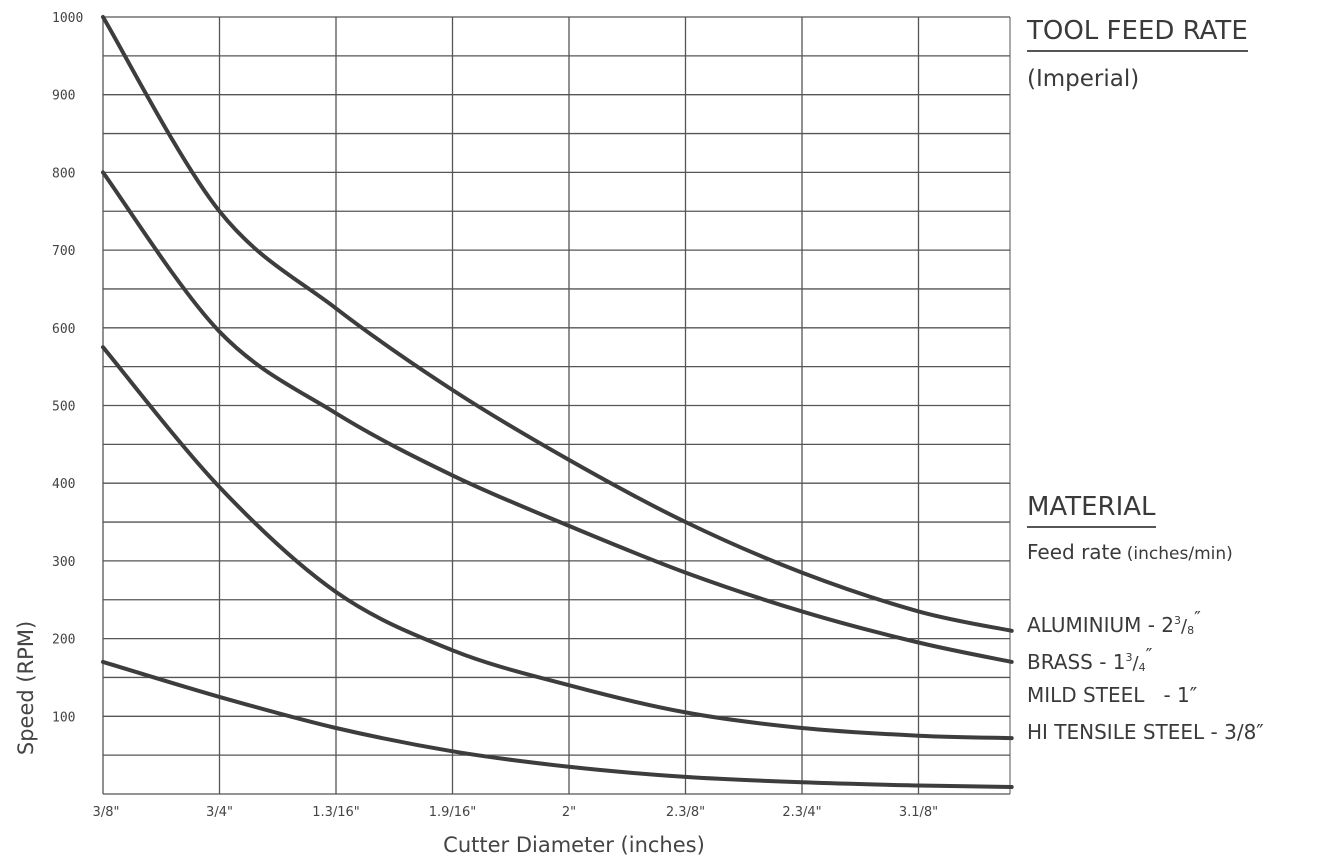  What do you see at coordinates (918, 812) in the screenshot?
I see `x-tick-label: 3.1/8"` at bounding box center [918, 812].